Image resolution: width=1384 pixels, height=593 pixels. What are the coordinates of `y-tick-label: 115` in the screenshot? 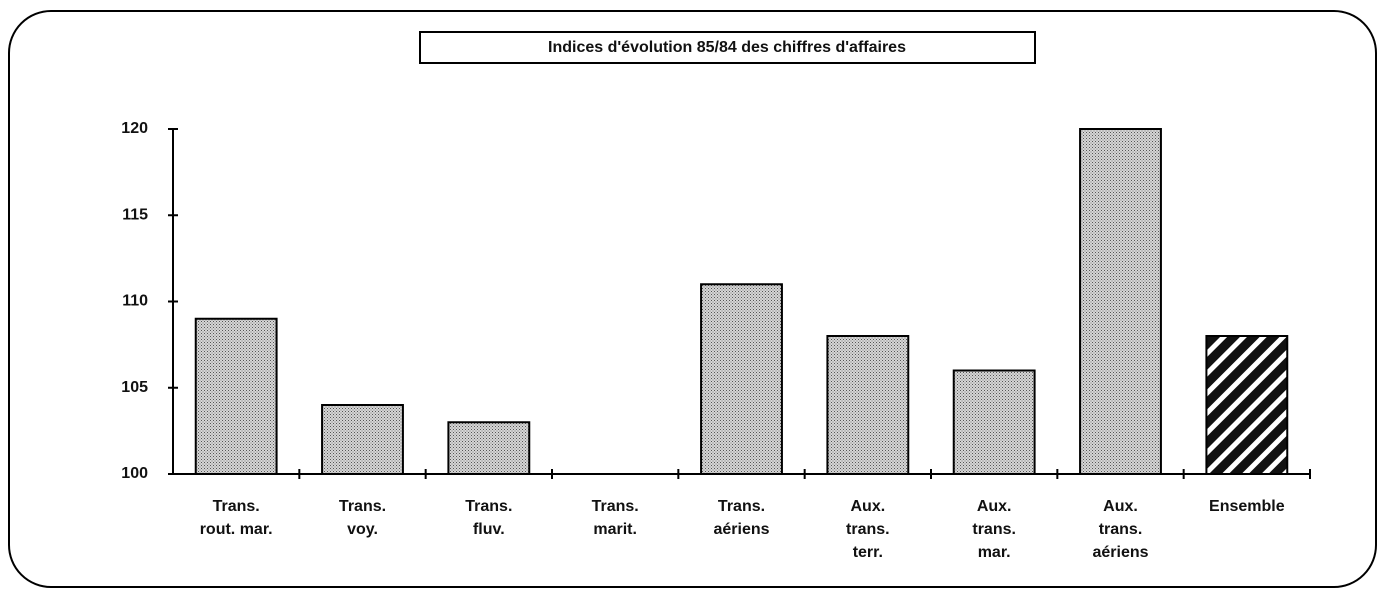 It's located at (135, 214).